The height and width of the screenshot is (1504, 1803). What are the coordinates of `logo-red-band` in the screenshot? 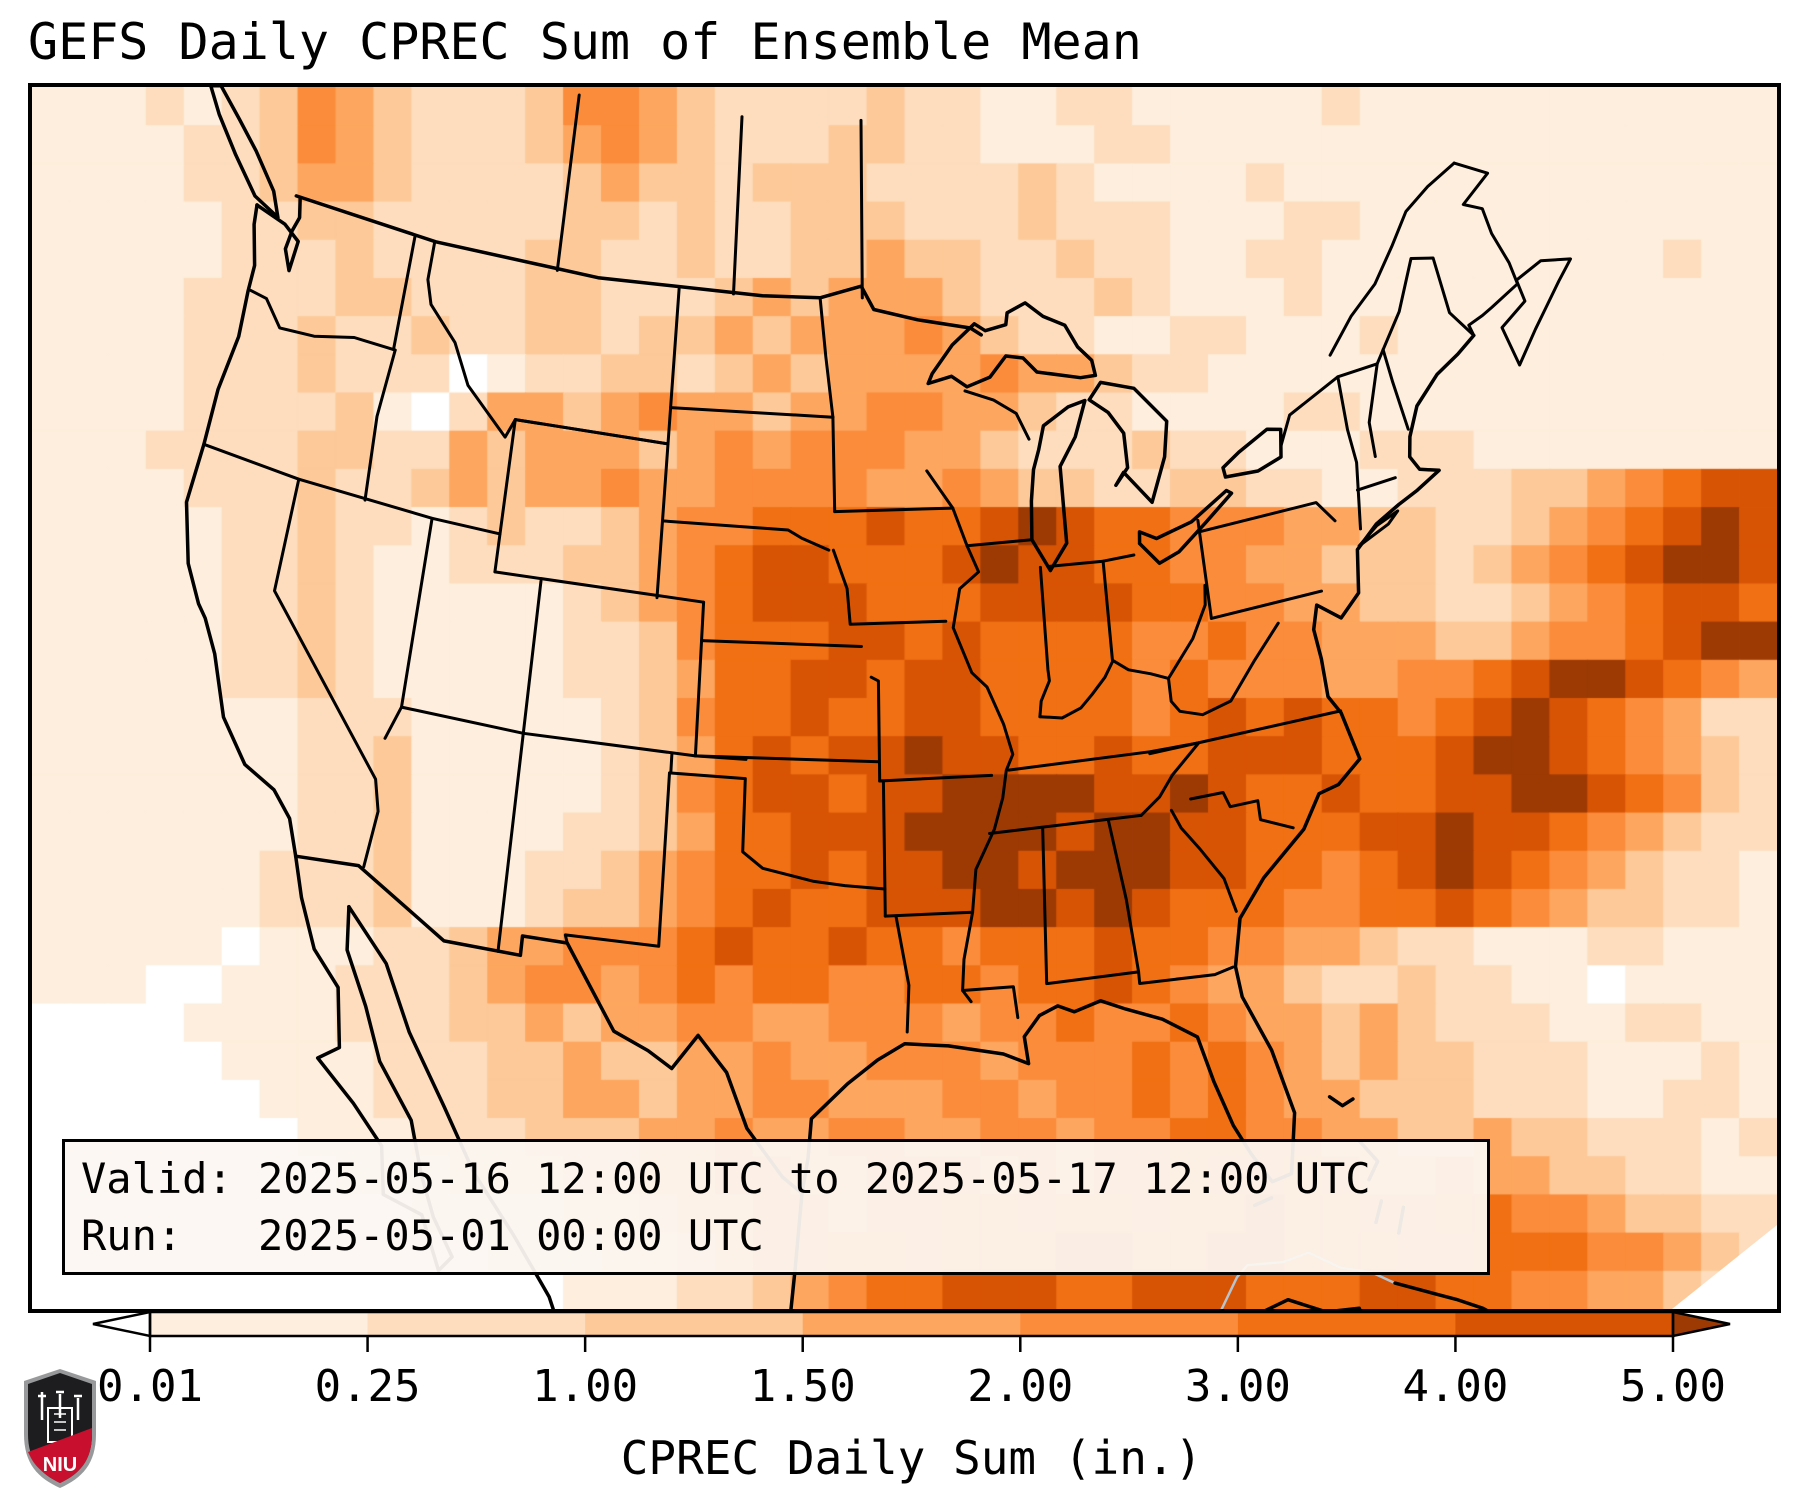 It's located at (60, 1455).